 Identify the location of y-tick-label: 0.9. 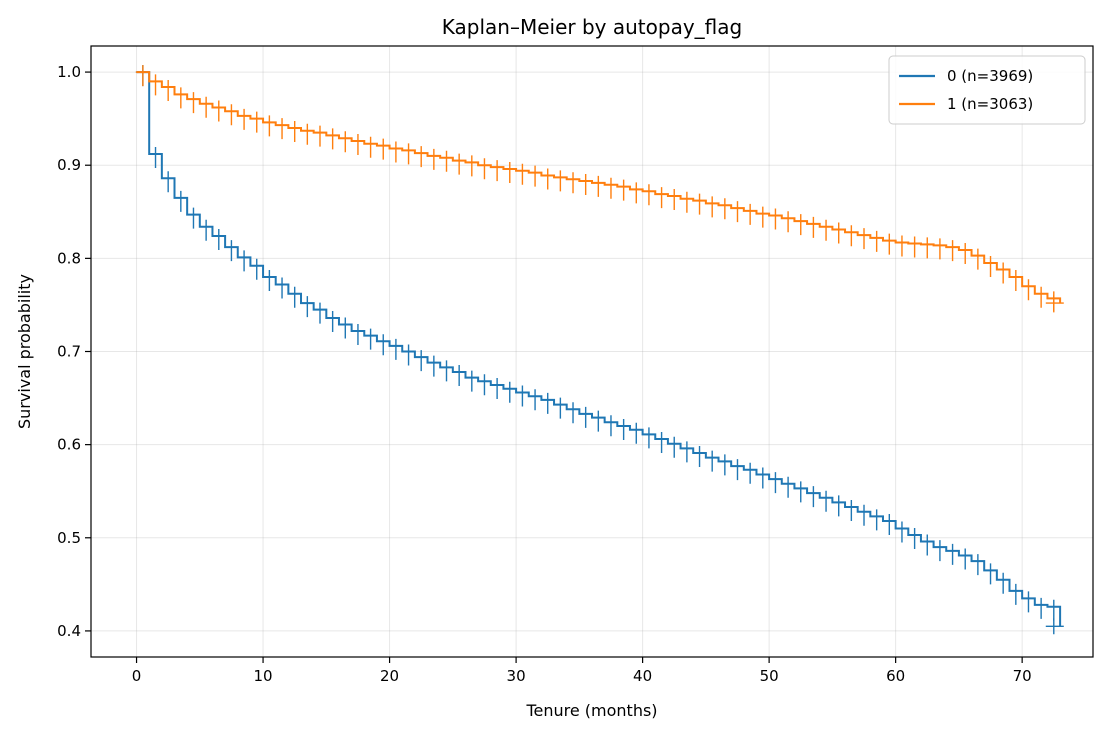
(69, 165).